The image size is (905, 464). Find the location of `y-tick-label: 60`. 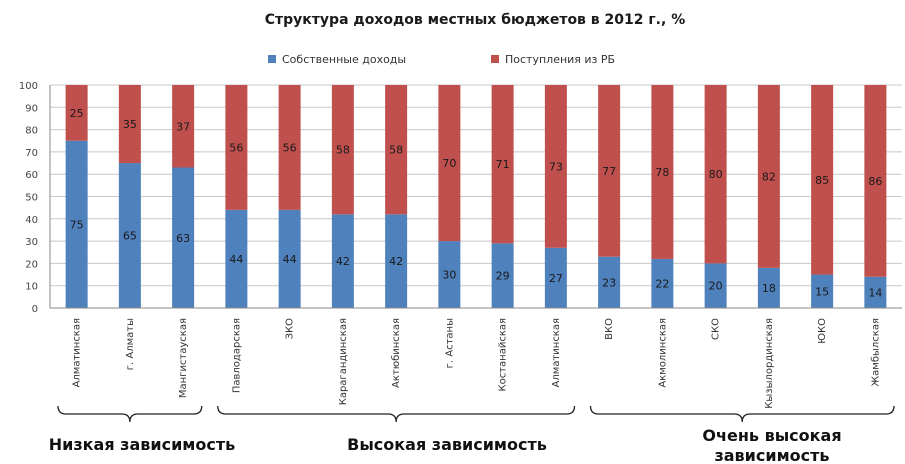

y-tick-label: 60 is located at coordinates (31, 175).